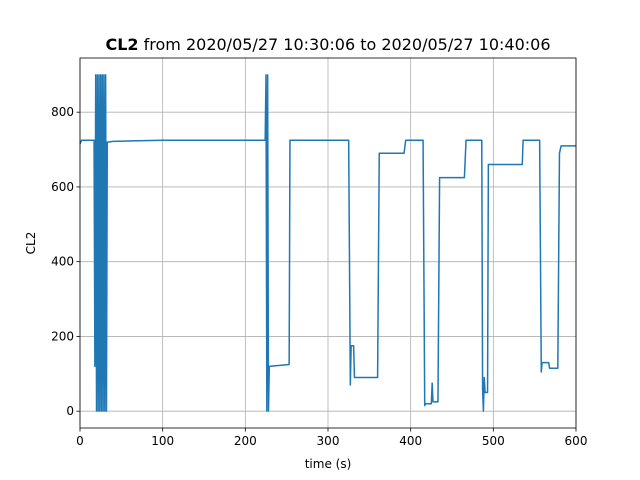 This screenshot has width=640, height=480. I want to click on title-bold: CL2, so click(121, 44).